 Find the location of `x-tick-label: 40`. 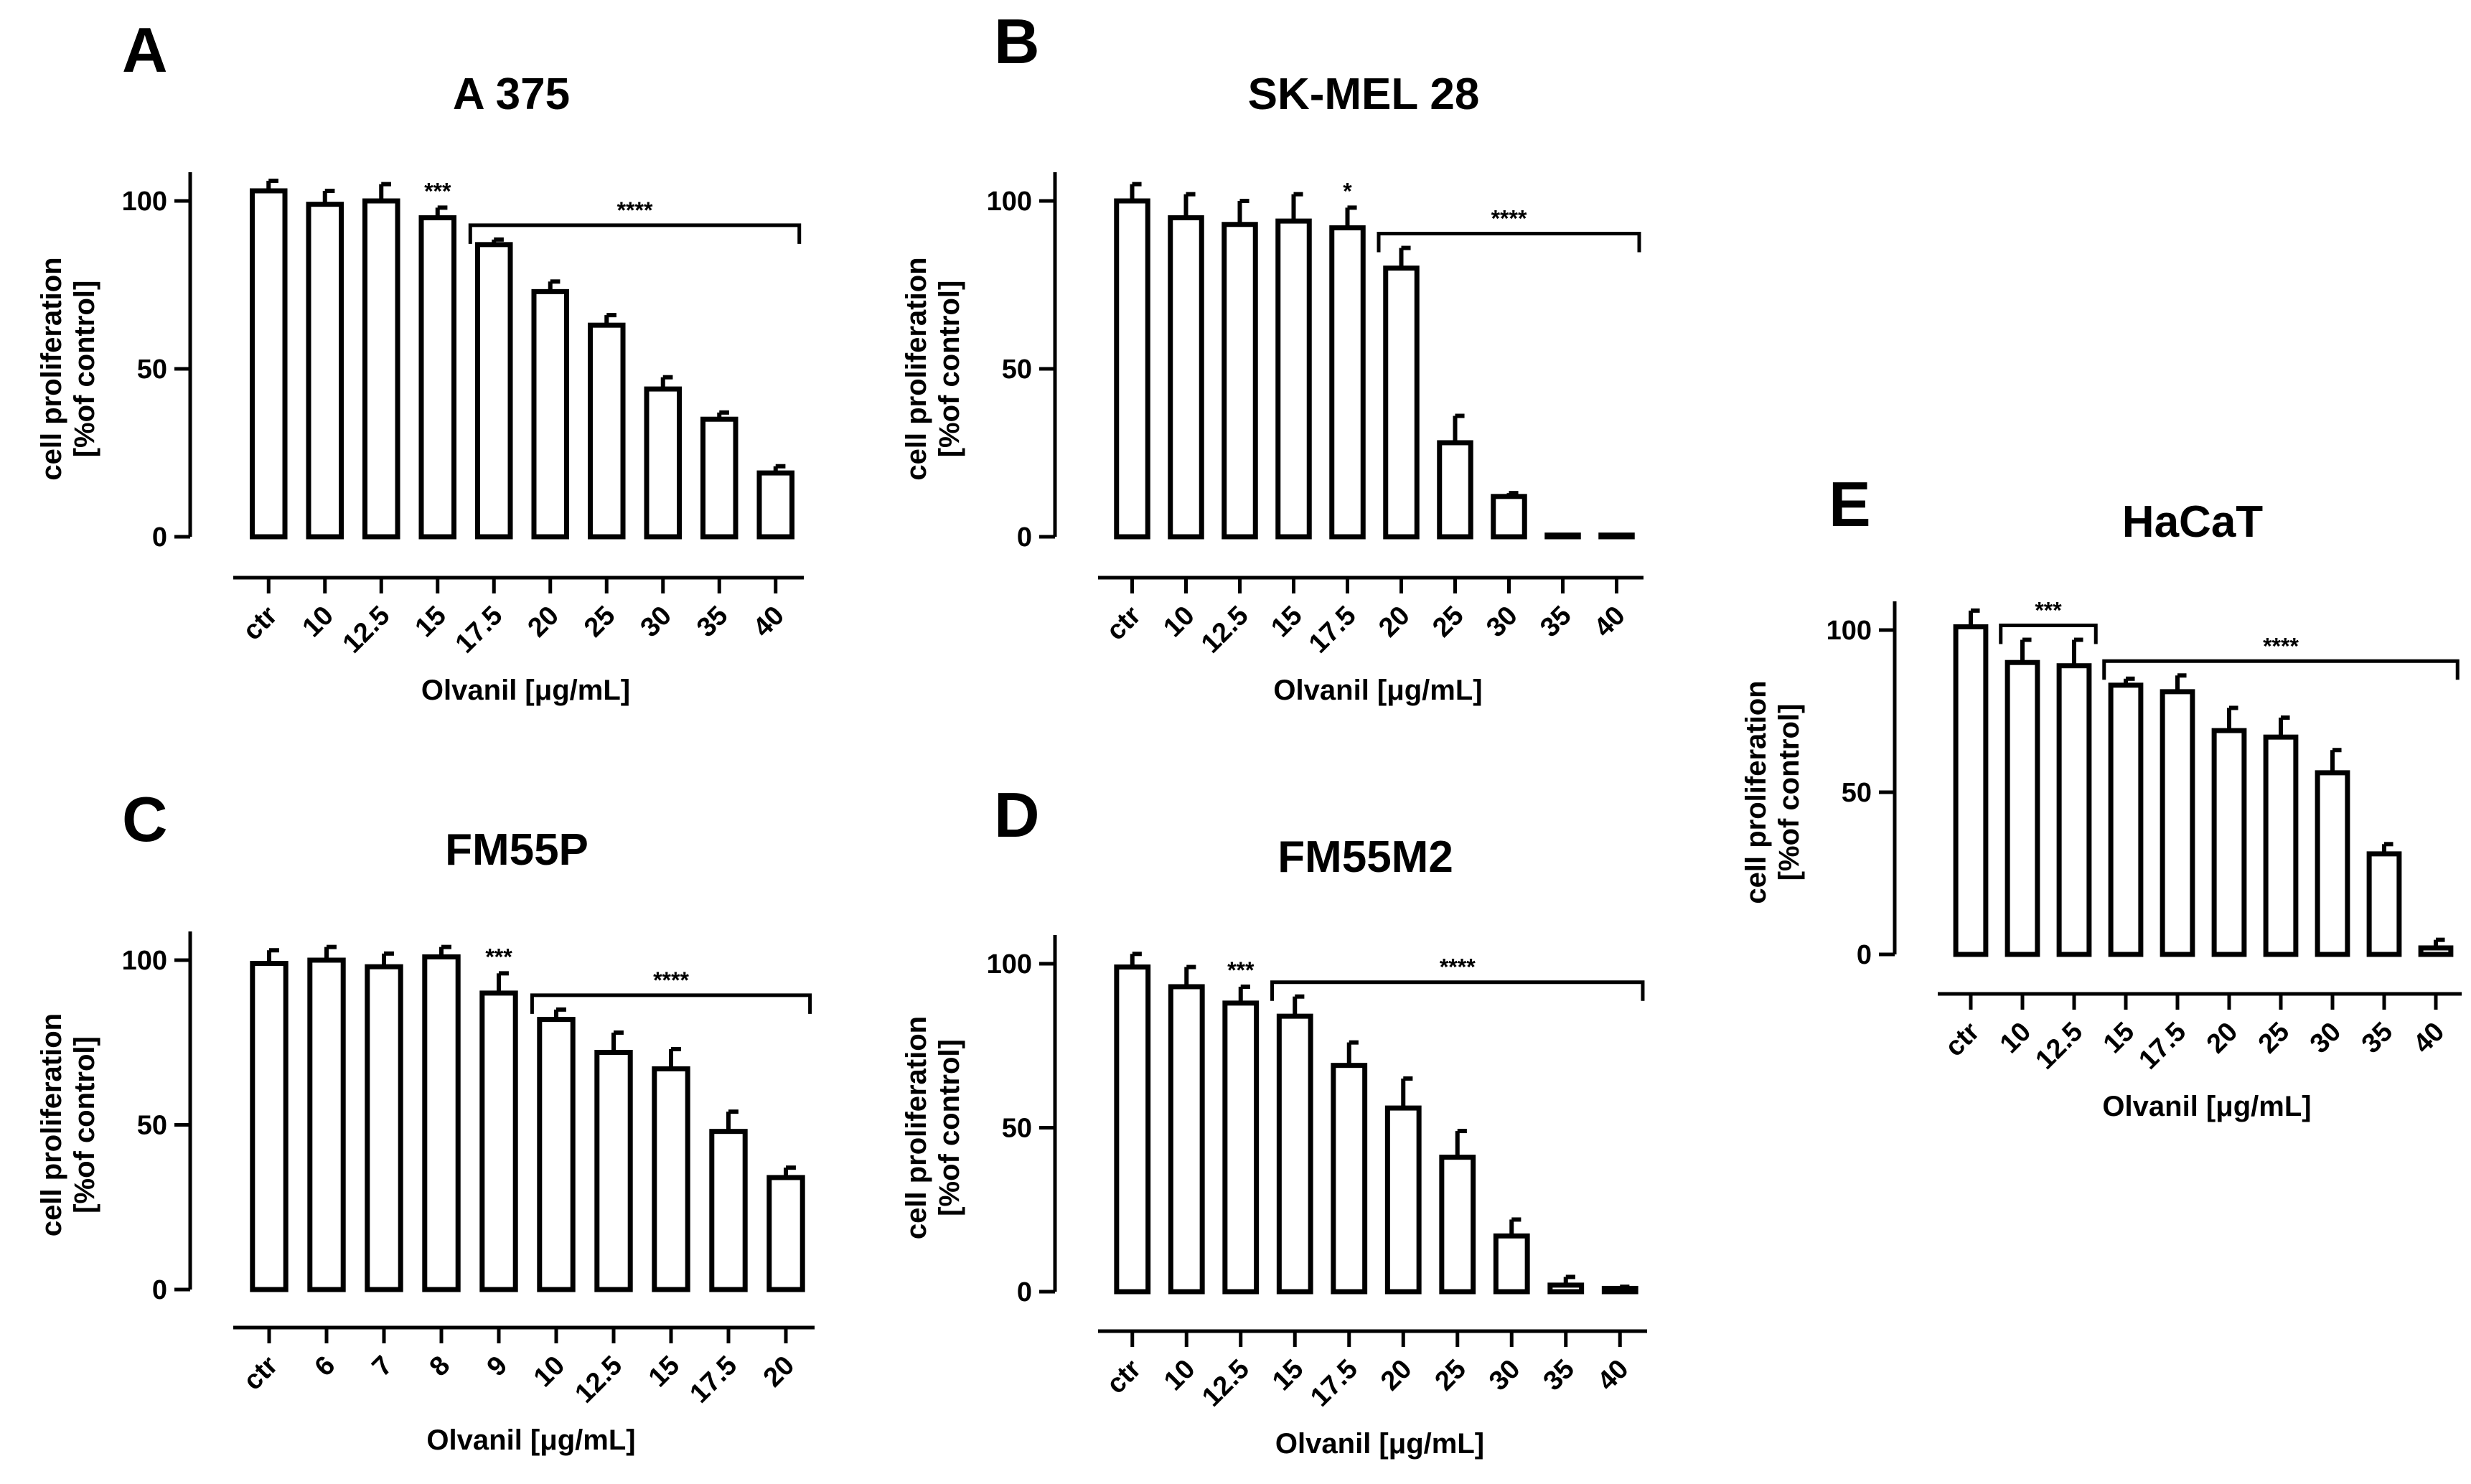

x-tick-label: 40 is located at coordinates (1609, 622).